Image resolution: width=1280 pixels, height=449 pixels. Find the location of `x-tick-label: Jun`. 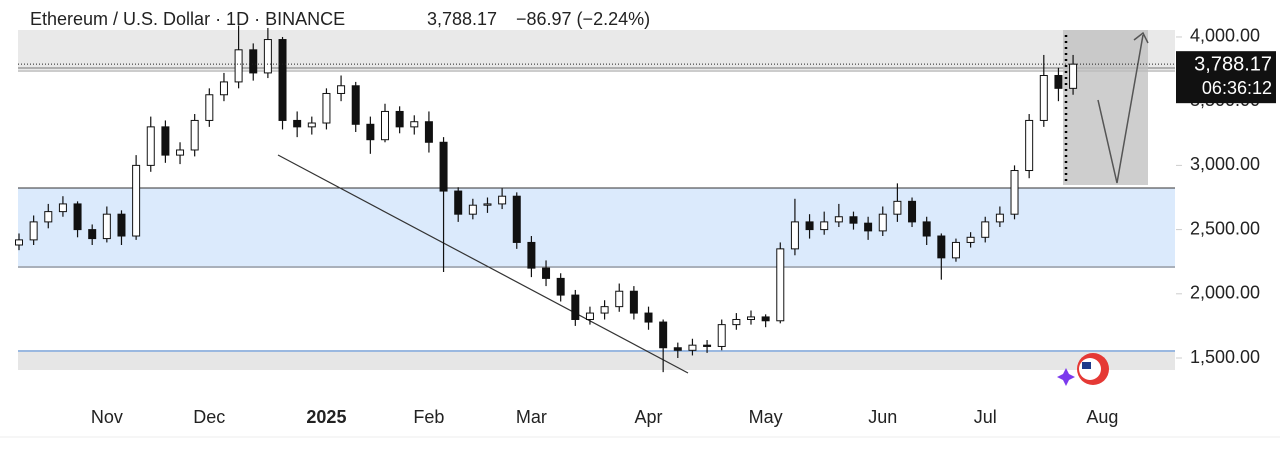

x-tick-label: Jun is located at coordinates (882, 417).